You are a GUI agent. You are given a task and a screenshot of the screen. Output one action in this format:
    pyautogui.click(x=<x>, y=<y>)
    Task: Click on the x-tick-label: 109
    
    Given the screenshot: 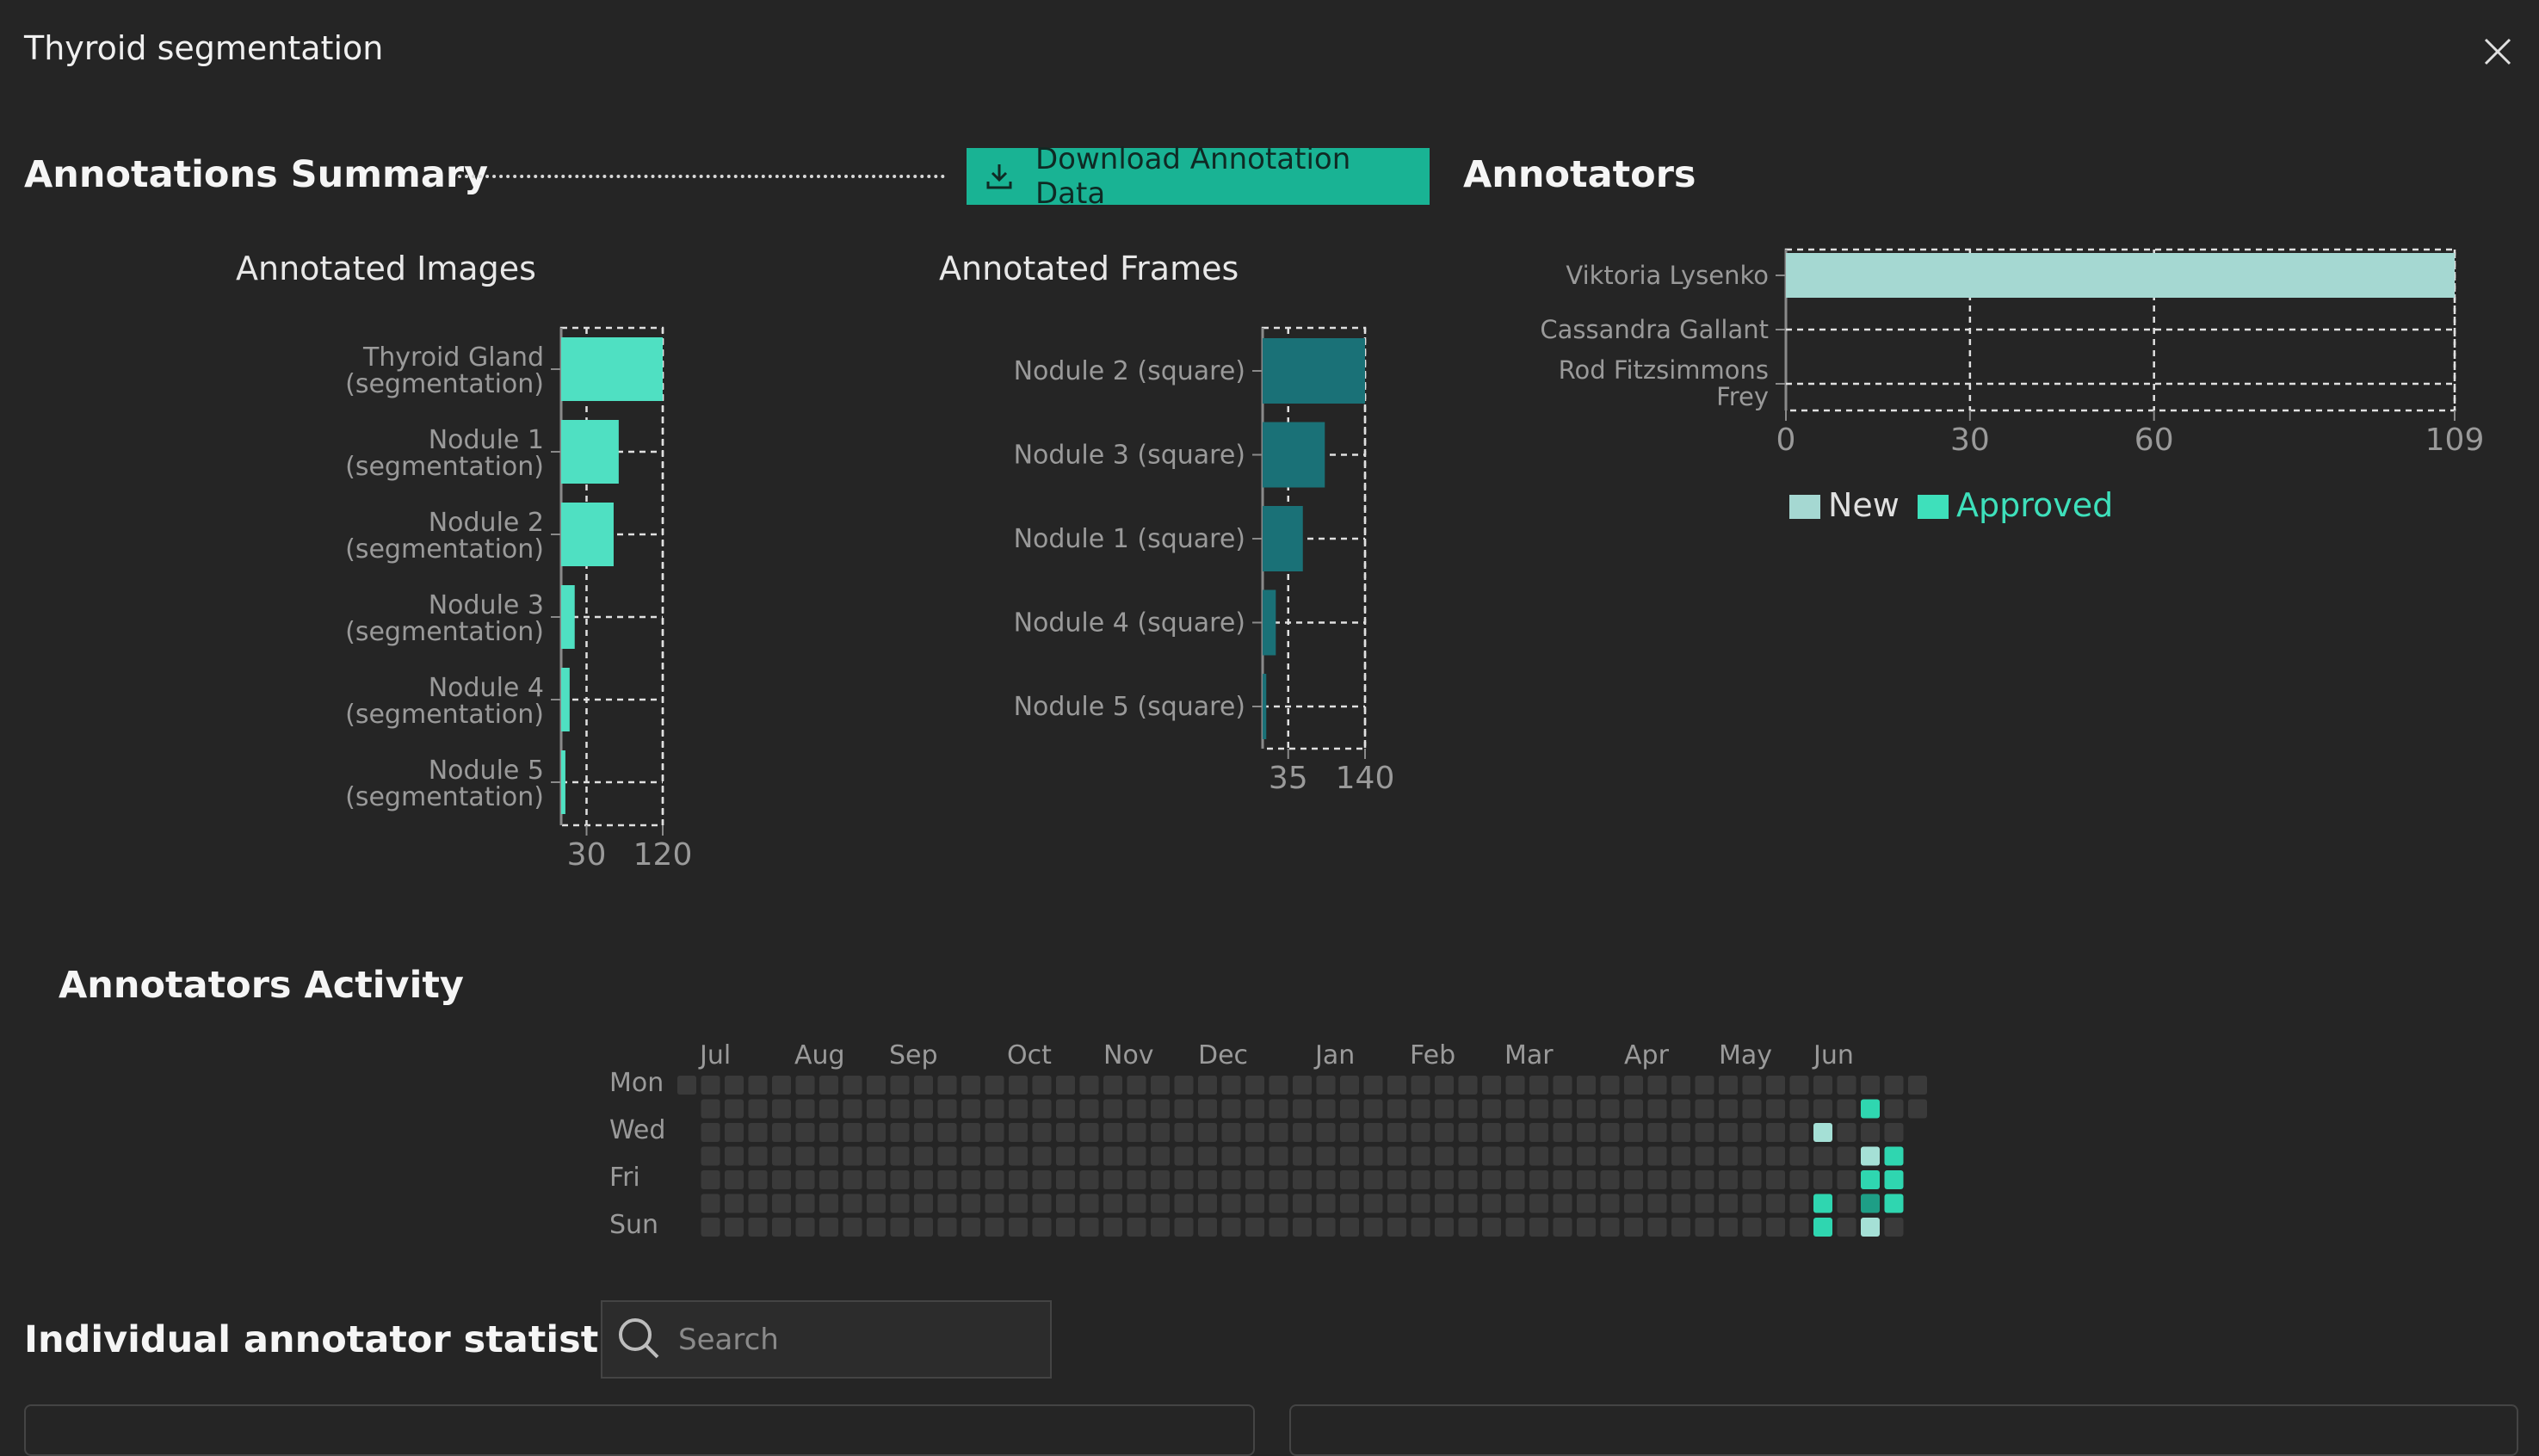 What is the action you would take?
    pyautogui.click(x=2455, y=441)
    